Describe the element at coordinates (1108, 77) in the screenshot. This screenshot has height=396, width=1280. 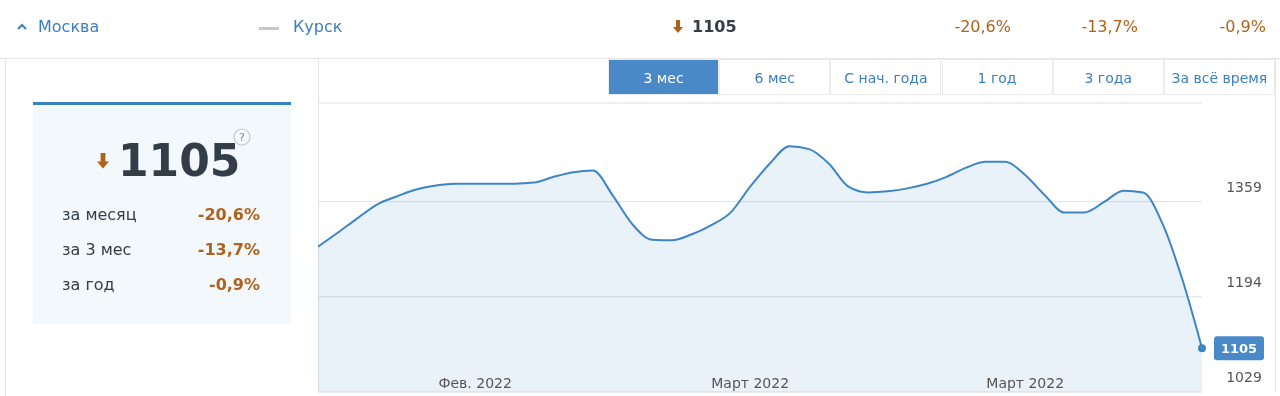
I see `text: 3 года` at that location.